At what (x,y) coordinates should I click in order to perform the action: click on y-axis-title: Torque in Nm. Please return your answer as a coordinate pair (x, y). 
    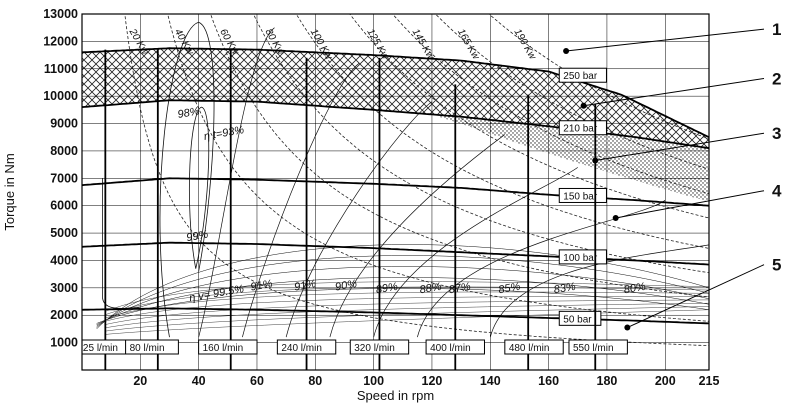
    Looking at the image, I should click on (9, 191).